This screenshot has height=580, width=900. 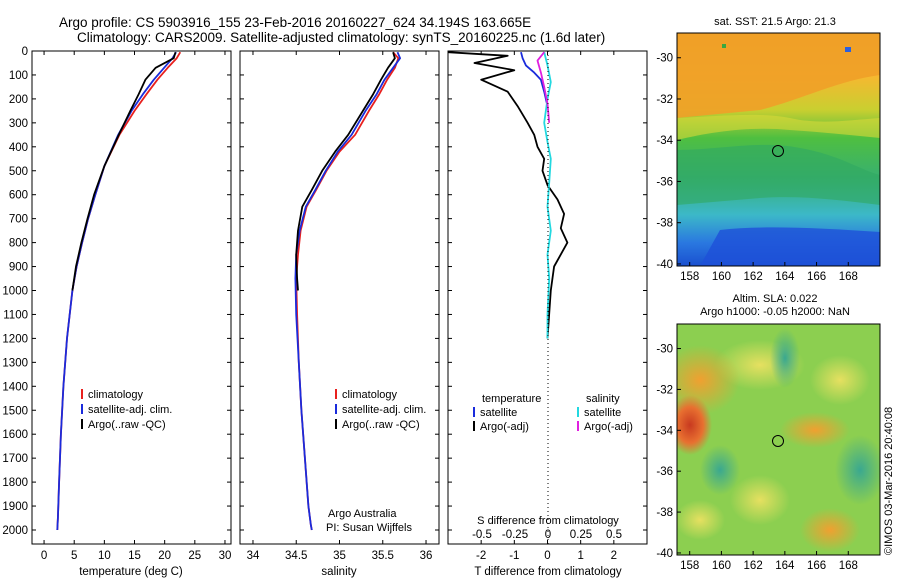 I want to click on depth-tick-label: 1200, so click(x=15, y=339).